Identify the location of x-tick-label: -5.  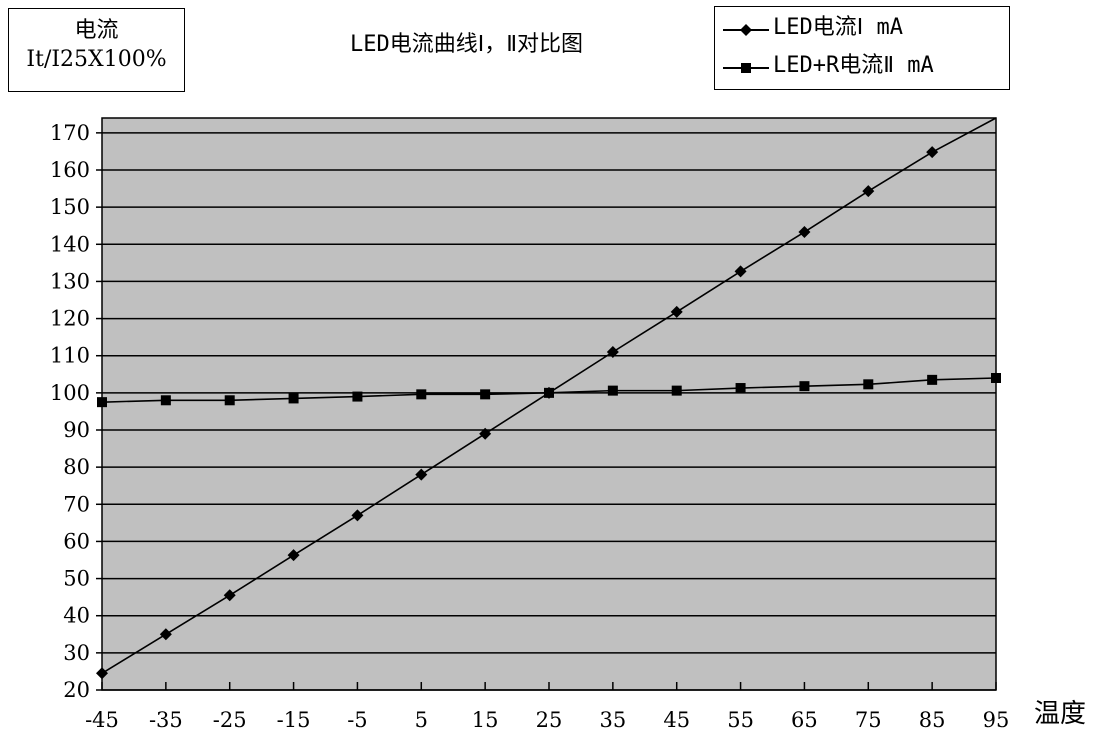
(357, 720).